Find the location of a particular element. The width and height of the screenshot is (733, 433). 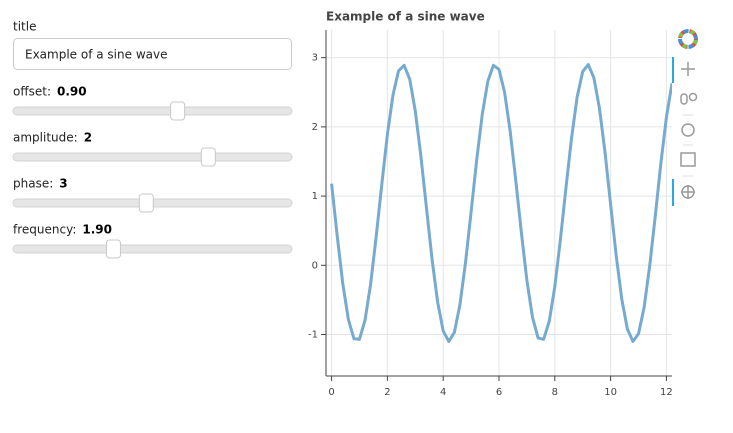

hover-tool is located at coordinates (688, 192).